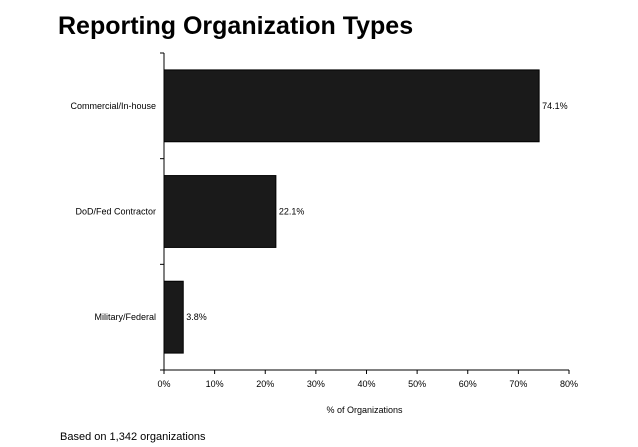 This screenshot has width=638, height=447. Describe the element at coordinates (366, 384) in the screenshot. I see `x-tick-label: 40%` at that location.